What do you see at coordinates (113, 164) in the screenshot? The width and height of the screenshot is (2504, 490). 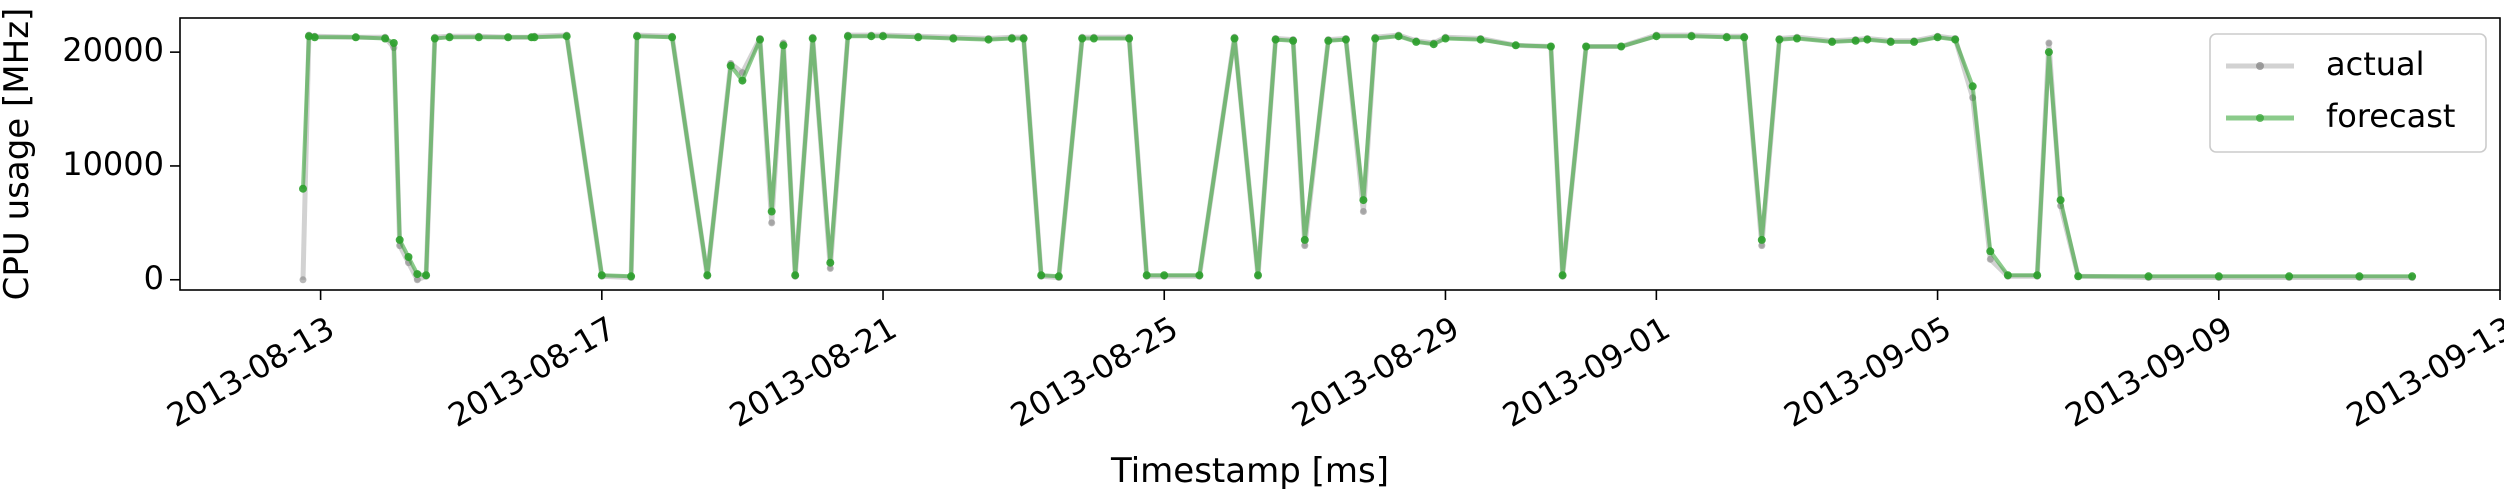 I see `y-tick-label: 10000` at bounding box center [113, 164].